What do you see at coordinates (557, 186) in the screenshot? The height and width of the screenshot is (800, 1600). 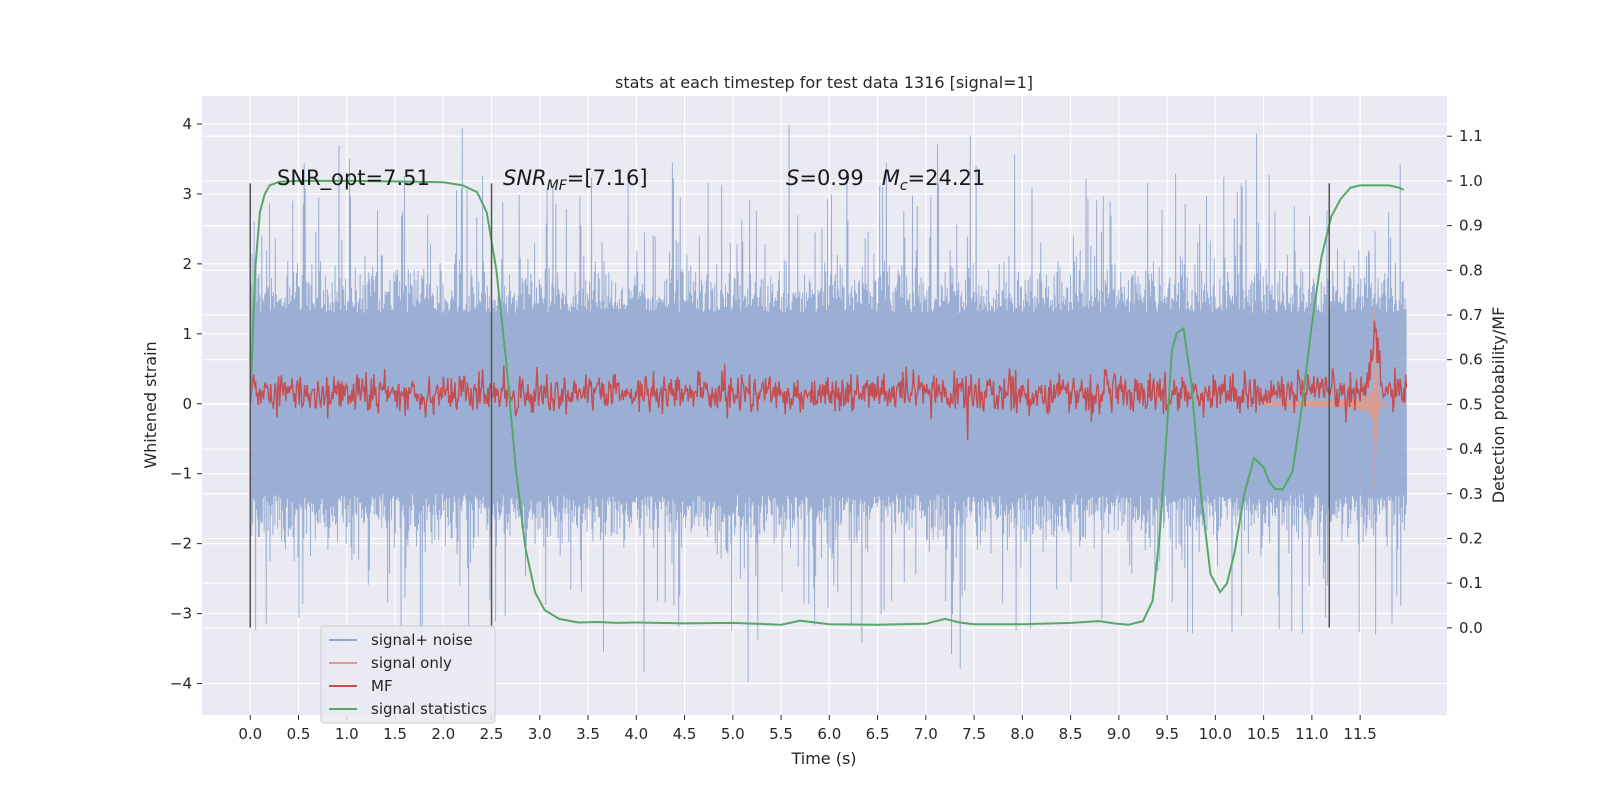 I see `annotation-snr-mf-sub: MF` at bounding box center [557, 186].